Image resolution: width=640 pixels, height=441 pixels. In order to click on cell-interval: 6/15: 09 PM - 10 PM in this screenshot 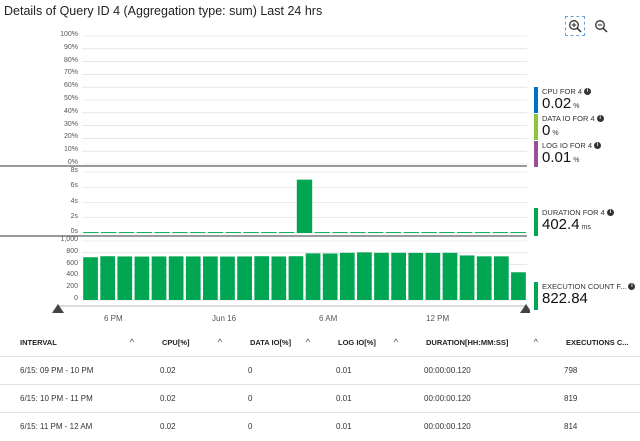, I will do `click(70, 369)`.